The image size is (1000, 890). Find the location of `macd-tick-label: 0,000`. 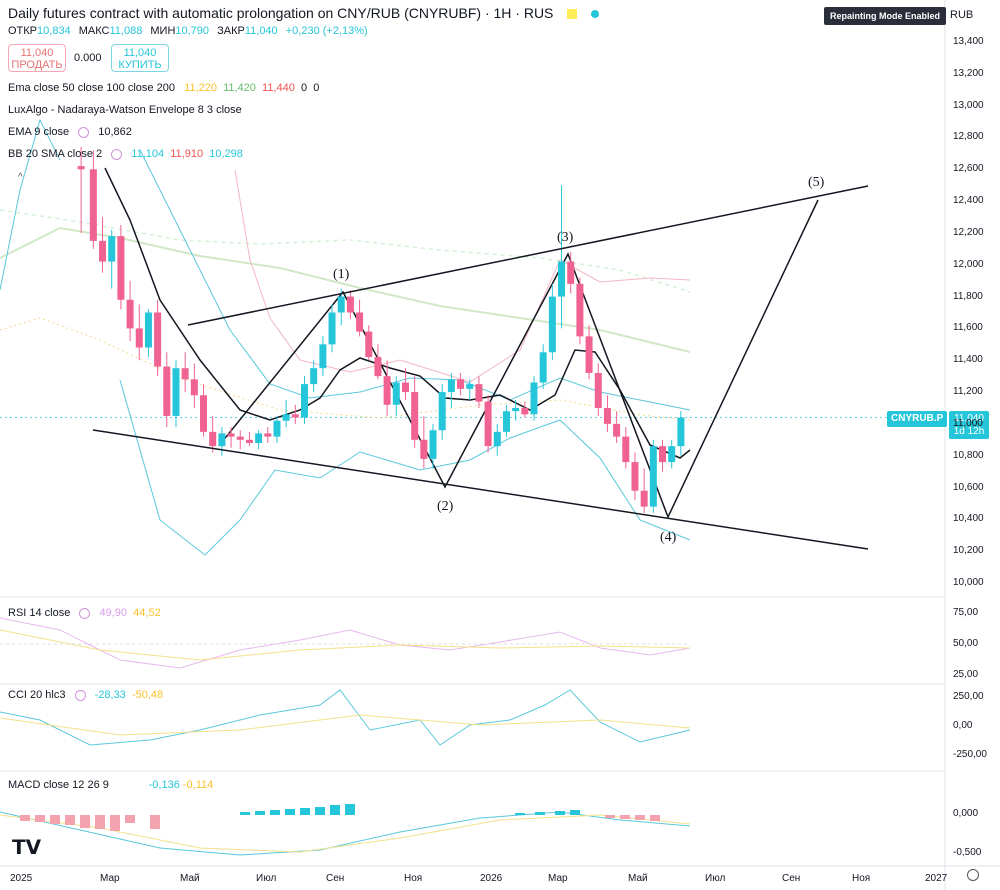

macd-tick-label: 0,000 is located at coordinates (966, 813).